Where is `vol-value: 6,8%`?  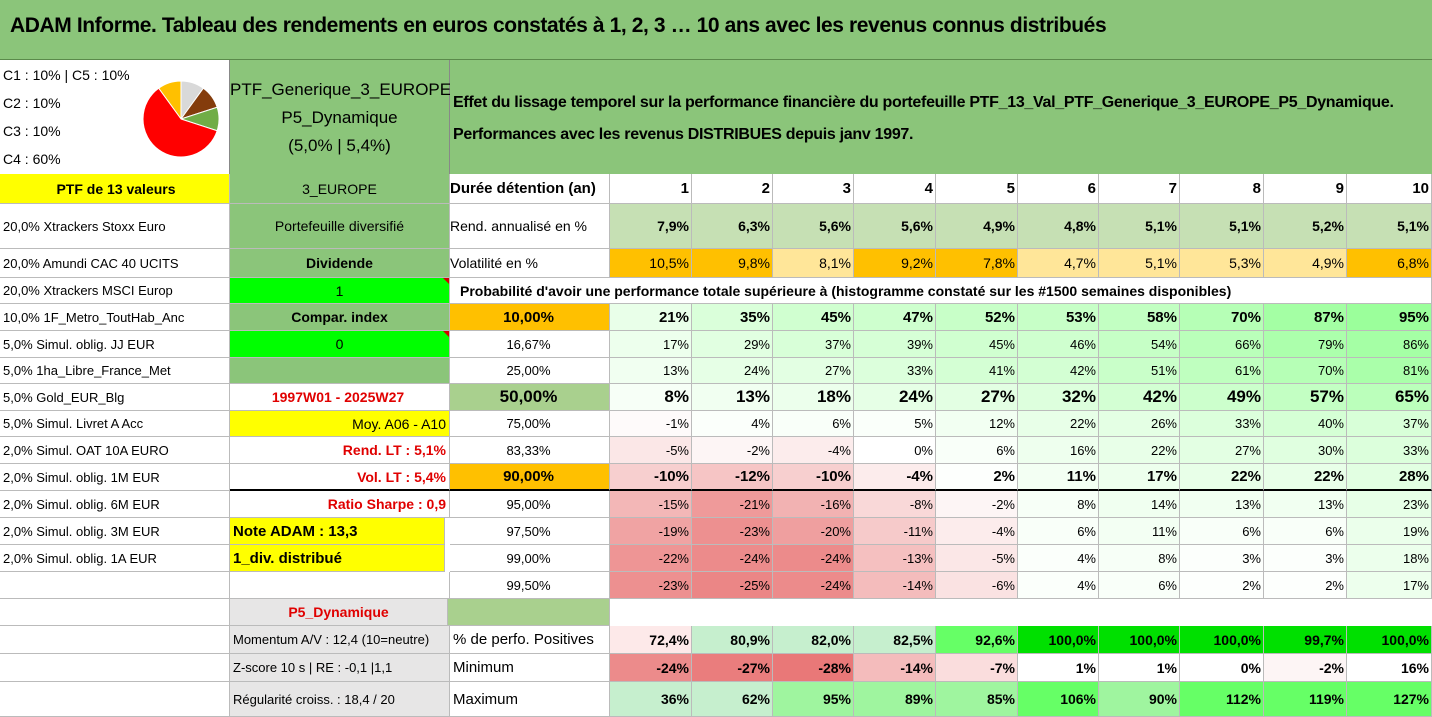 vol-value: 6,8% is located at coordinates (1389, 263).